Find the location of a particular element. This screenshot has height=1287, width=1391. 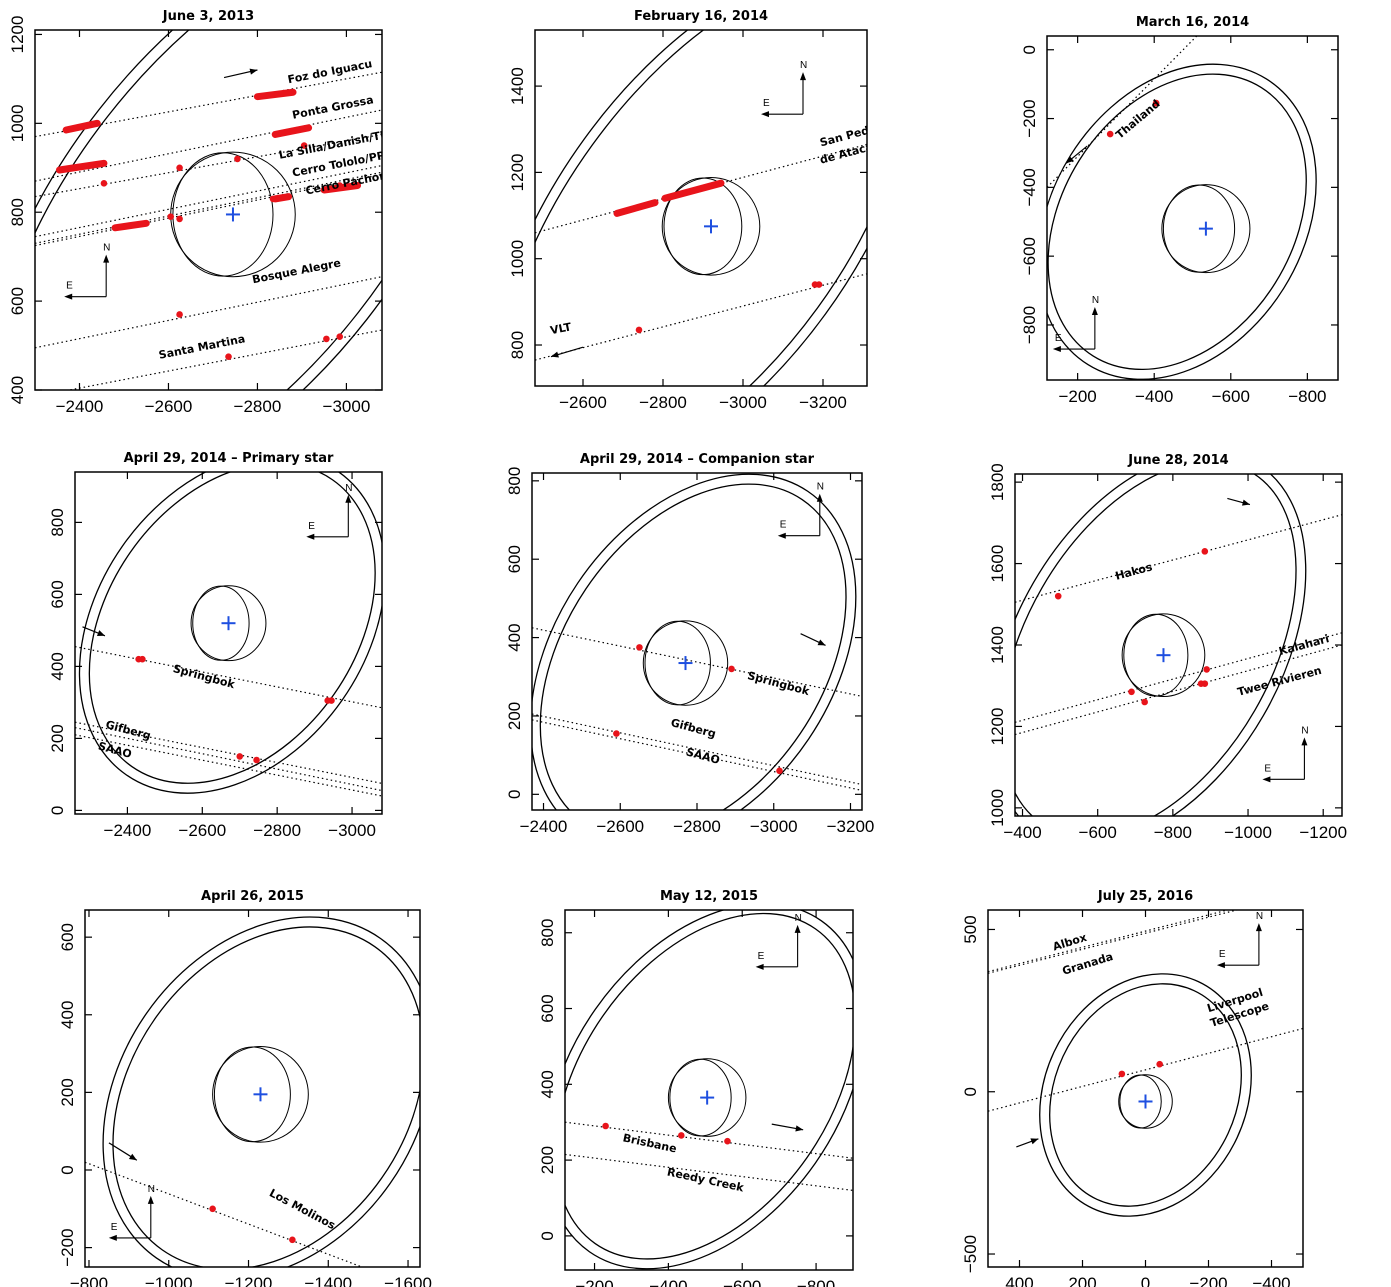

x-tick-label: −600 is located at coordinates (742, 1282).